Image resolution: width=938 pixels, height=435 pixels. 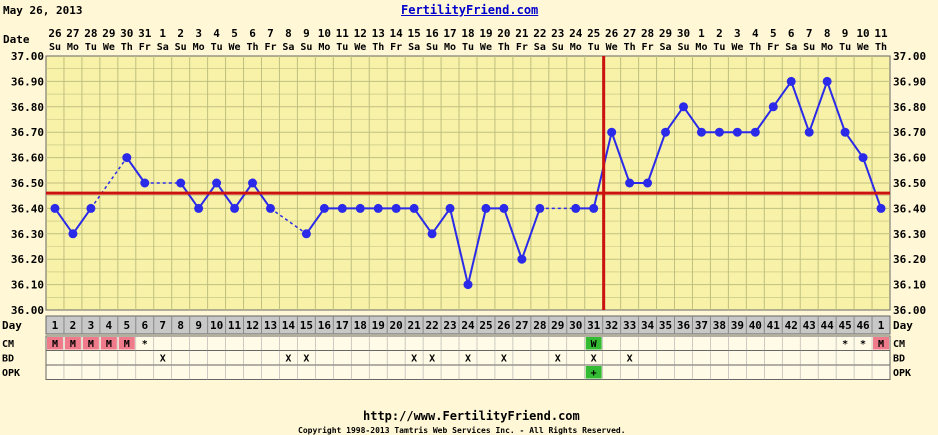 What do you see at coordinates (471, 416) in the screenshot?
I see `footer-url: http://www.FertilityFriend.com` at bounding box center [471, 416].